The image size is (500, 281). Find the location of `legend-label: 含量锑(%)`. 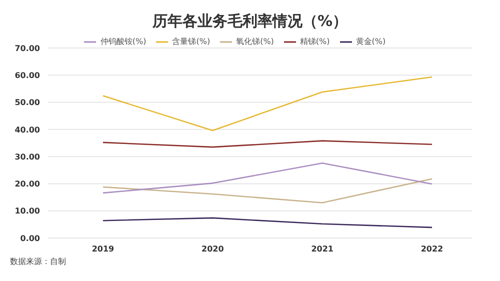

legend-label: 含量锑(%) is located at coordinates (191, 41).